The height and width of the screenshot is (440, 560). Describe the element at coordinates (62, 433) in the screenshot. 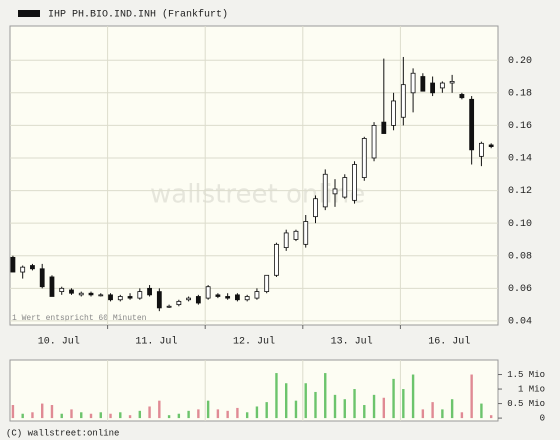

I see `footer: (C) wallstreet:online` at that location.